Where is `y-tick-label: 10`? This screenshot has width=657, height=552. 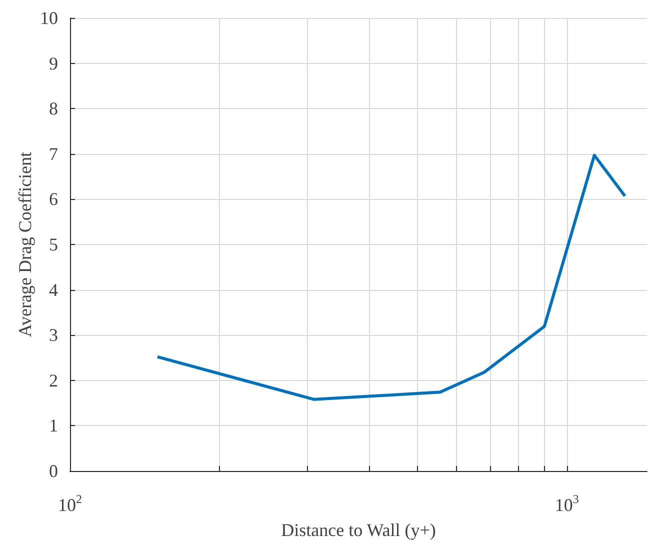
y-tick-label: 10 is located at coordinates (49, 18).